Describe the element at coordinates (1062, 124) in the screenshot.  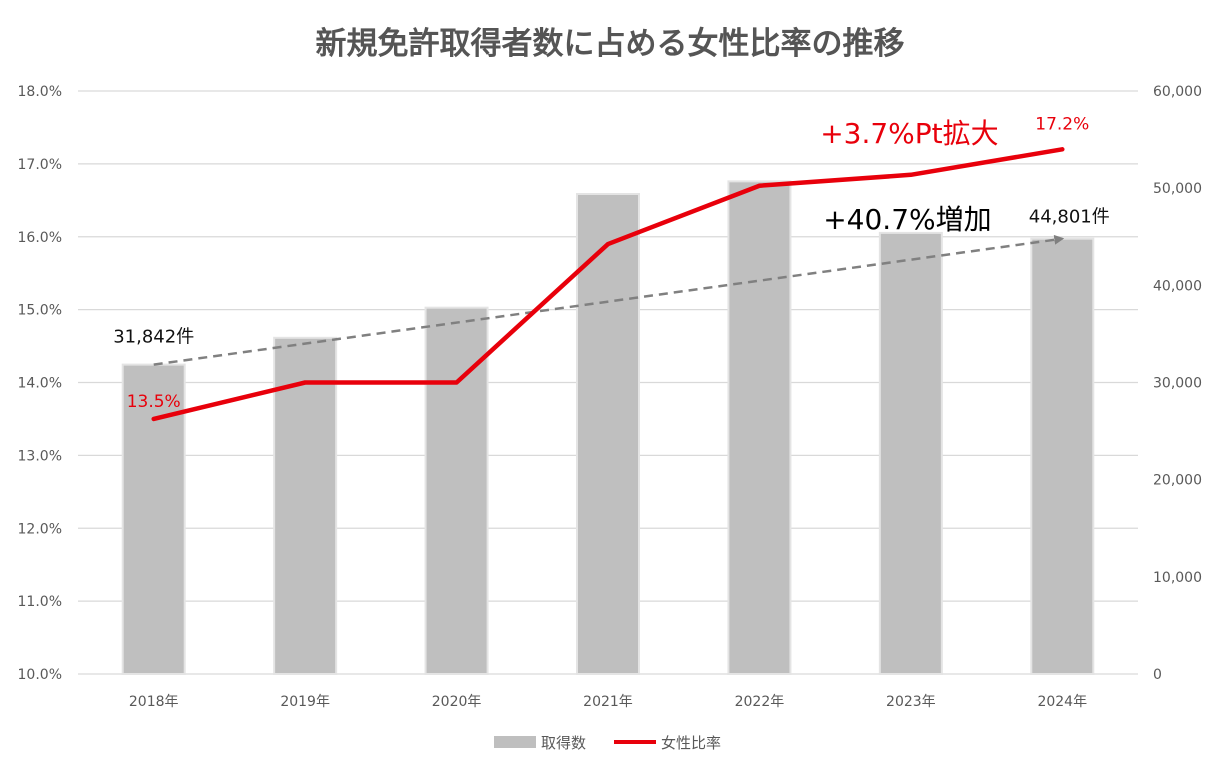
I see `end-ratio-label: 17.2%` at that location.